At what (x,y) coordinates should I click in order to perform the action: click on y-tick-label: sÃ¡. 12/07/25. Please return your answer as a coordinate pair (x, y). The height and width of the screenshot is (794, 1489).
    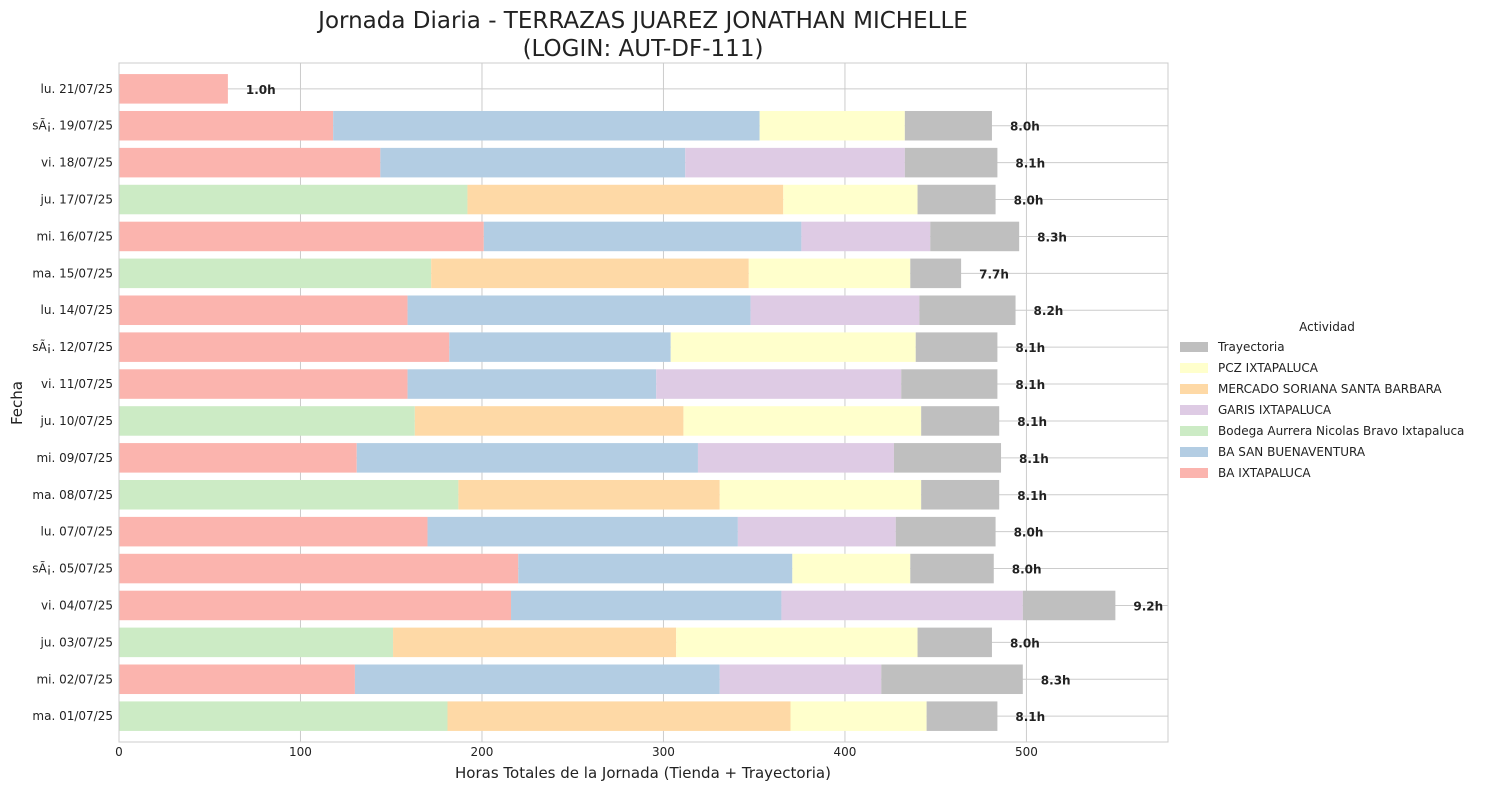
    Looking at the image, I should click on (72, 346).